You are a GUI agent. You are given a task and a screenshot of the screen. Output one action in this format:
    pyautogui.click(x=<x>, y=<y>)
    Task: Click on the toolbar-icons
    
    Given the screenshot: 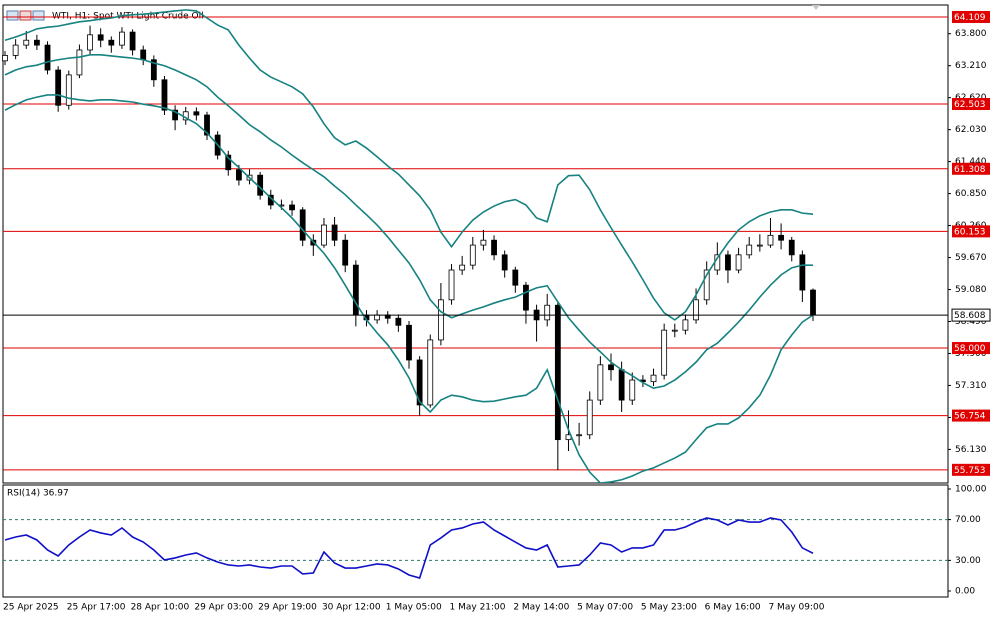 What is the action you would take?
    pyautogui.click(x=25, y=15)
    